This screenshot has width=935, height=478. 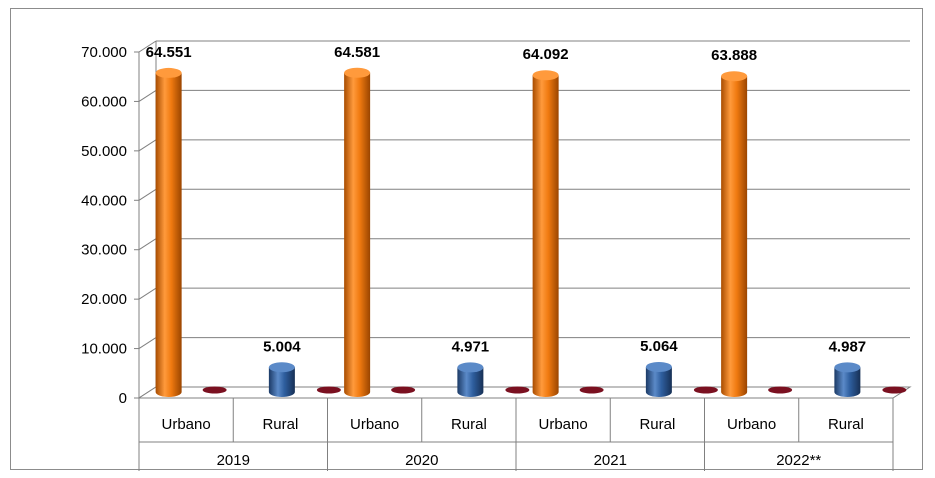 What do you see at coordinates (421, 460) in the screenshot?
I see `group-label: 2020` at bounding box center [421, 460].